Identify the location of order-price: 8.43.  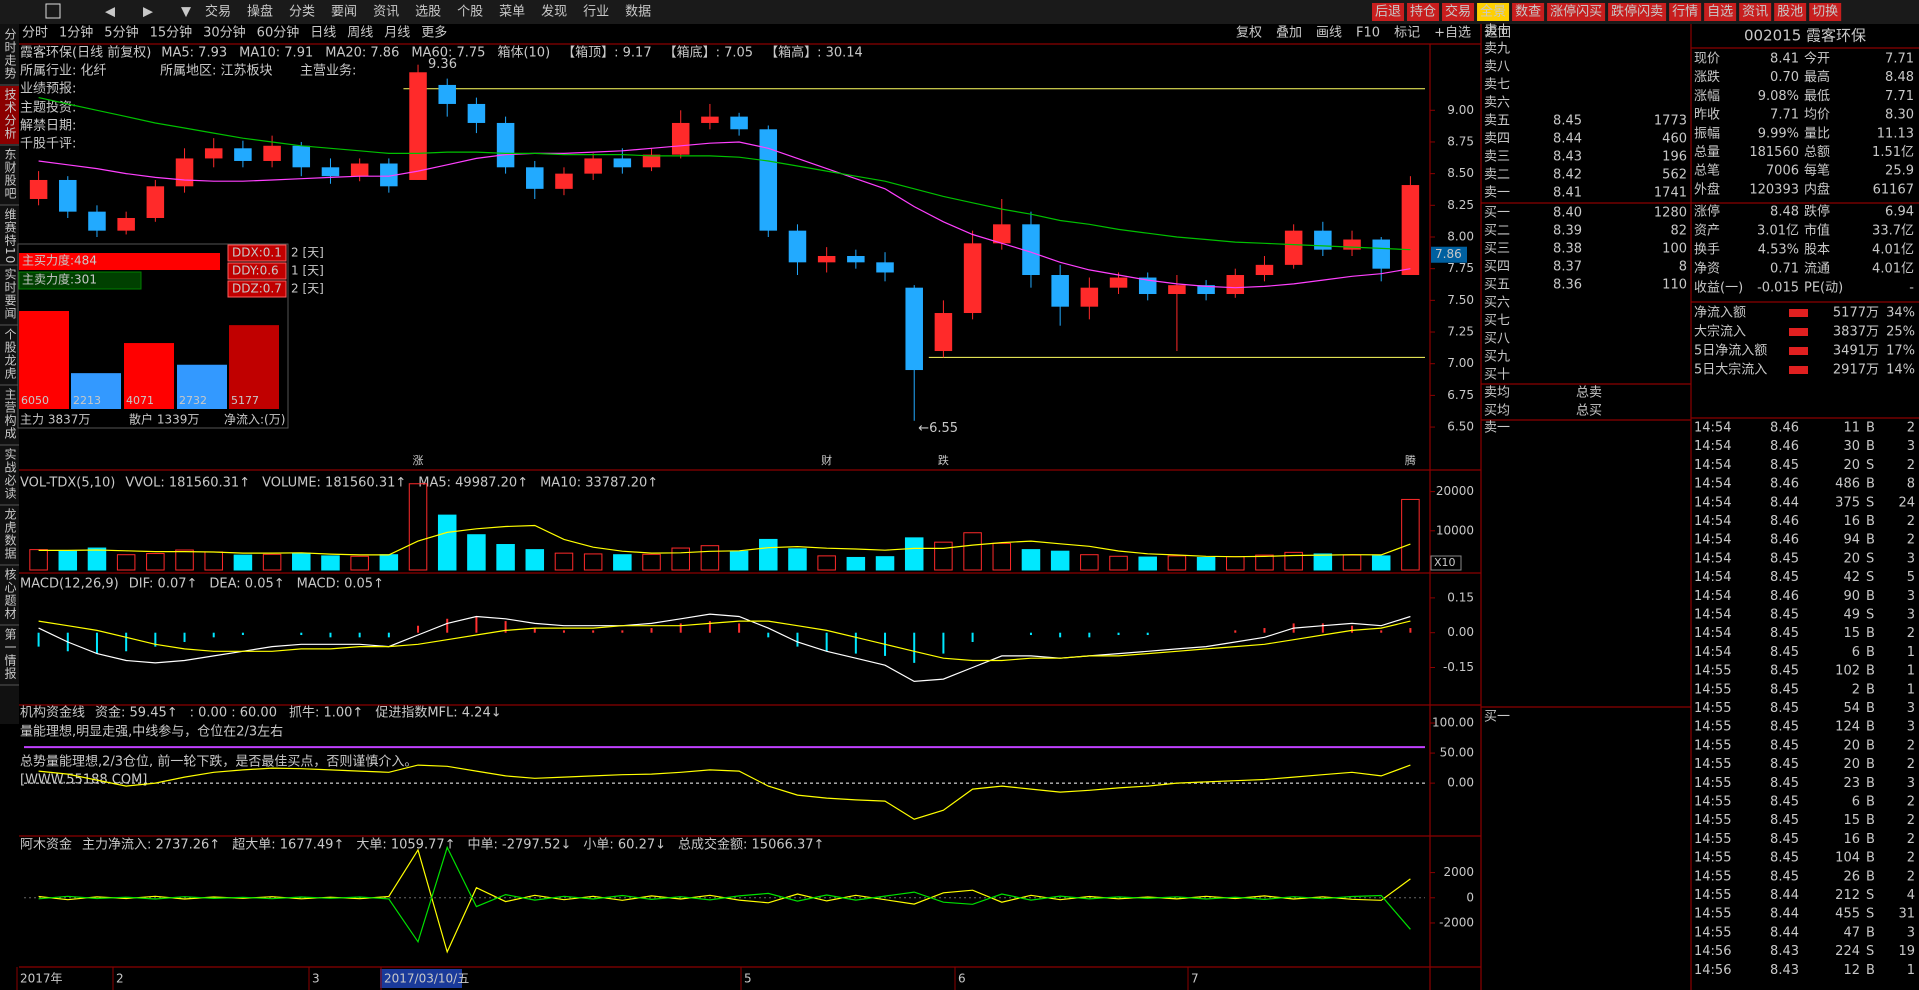
(1567, 157).